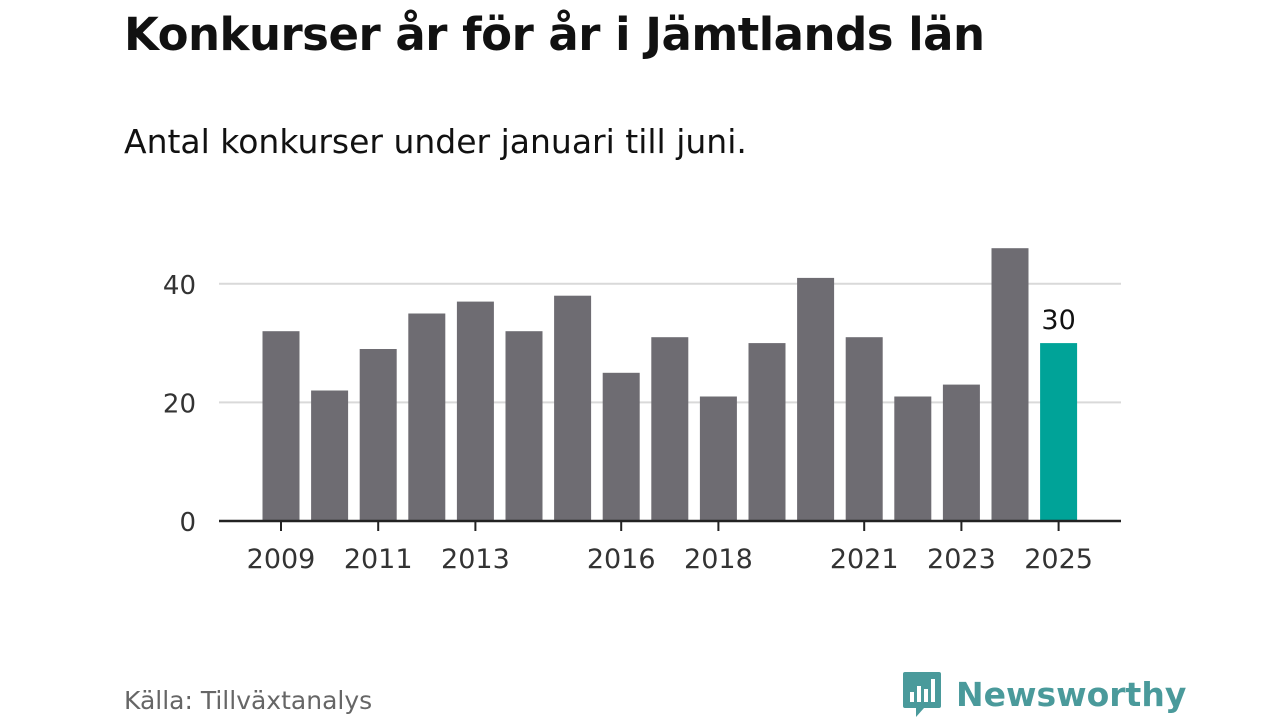 This screenshot has width=1280, height=720. What do you see at coordinates (718, 458) in the screenshot?
I see `bar-2018` at bounding box center [718, 458].